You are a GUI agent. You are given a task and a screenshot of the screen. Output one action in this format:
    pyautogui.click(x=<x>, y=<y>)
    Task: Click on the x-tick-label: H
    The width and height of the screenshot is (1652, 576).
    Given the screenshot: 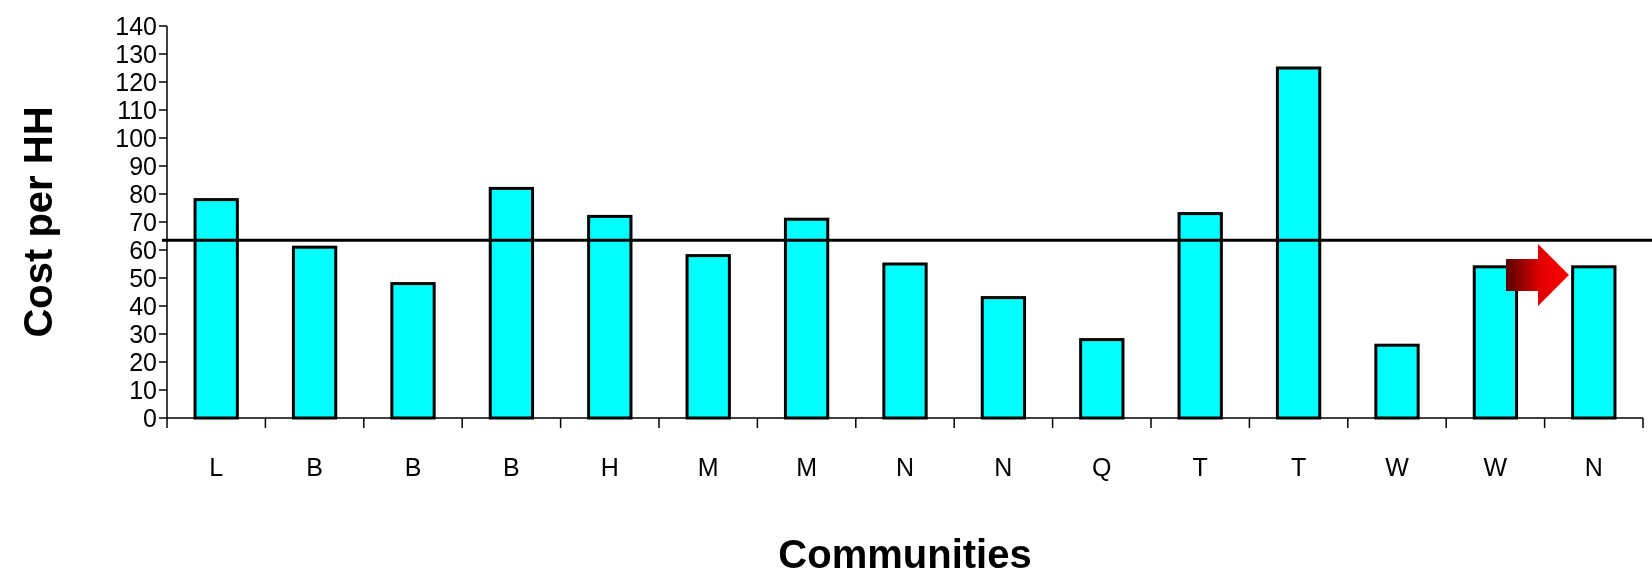 What is the action you would take?
    pyautogui.click(x=609, y=467)
    